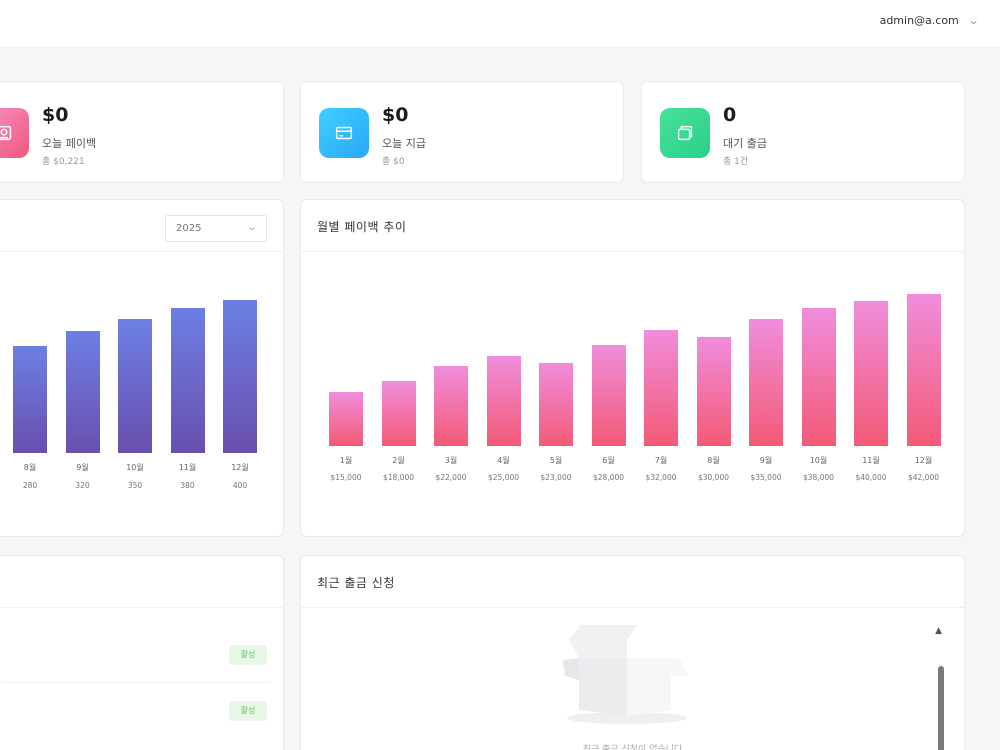  I want to click on data-label: 380, so click(187, 485).